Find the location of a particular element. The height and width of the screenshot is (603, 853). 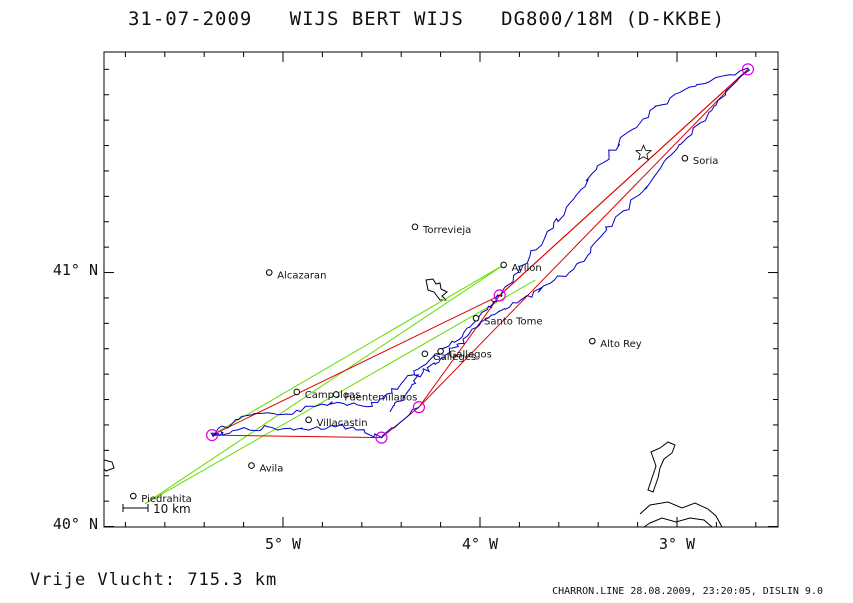

place-label: Campoloas is located at coordinates (333, 395).